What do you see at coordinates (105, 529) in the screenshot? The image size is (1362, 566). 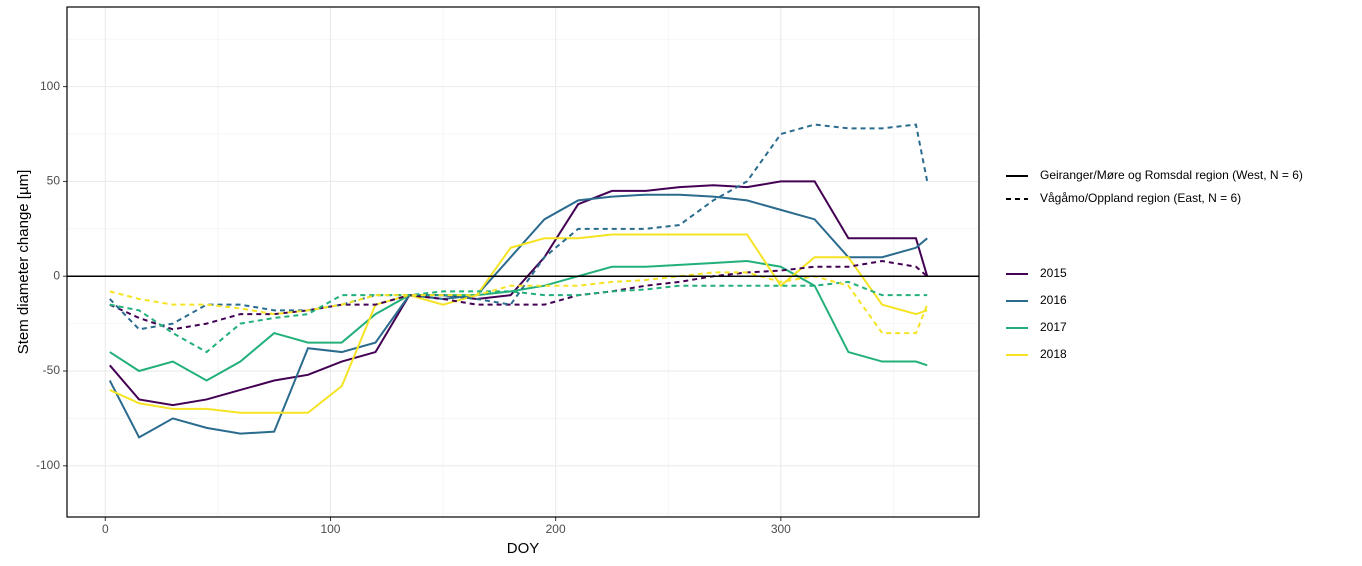 I see `x-tick-label: 0` at bounding box center [105, 529].